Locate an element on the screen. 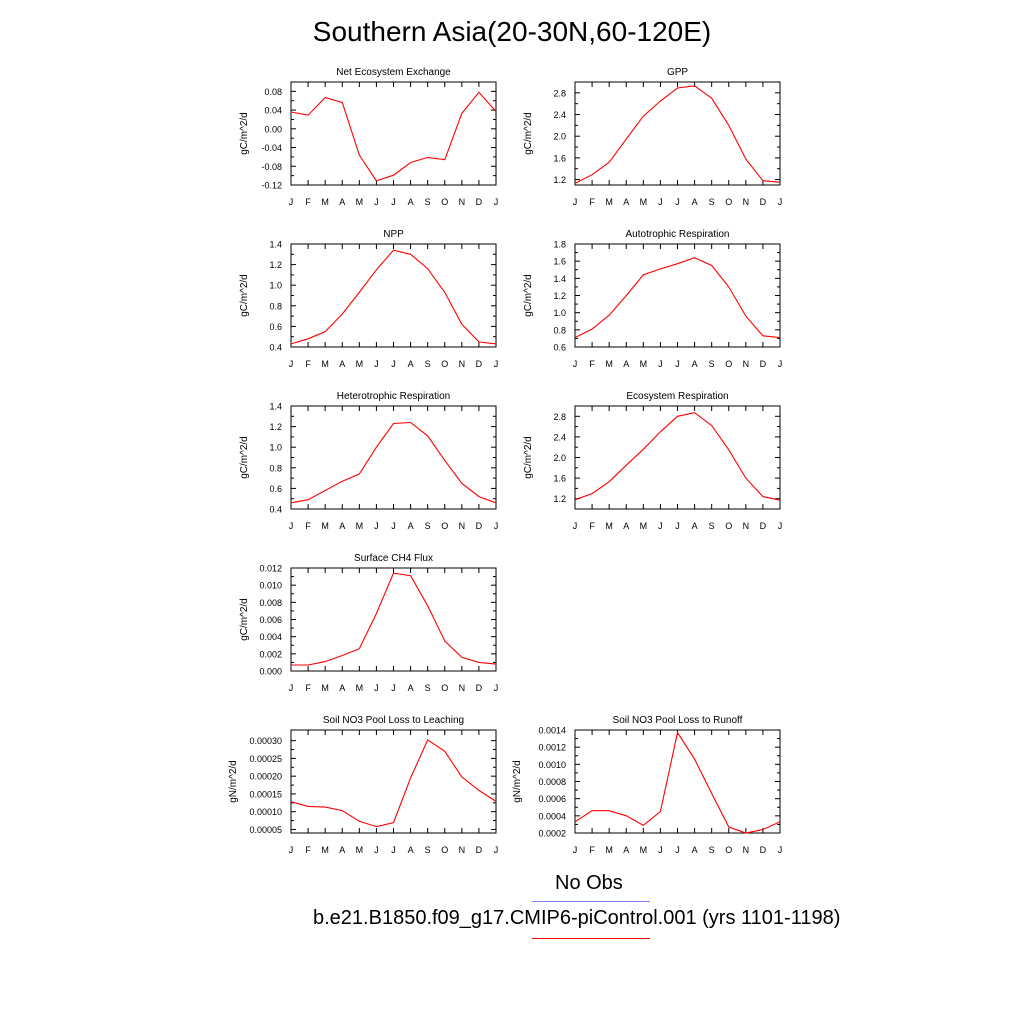 This screenshot has height=1024, width=1024. panel-8-ytick-label: 0.00015 is located at coordinates (265, 794).